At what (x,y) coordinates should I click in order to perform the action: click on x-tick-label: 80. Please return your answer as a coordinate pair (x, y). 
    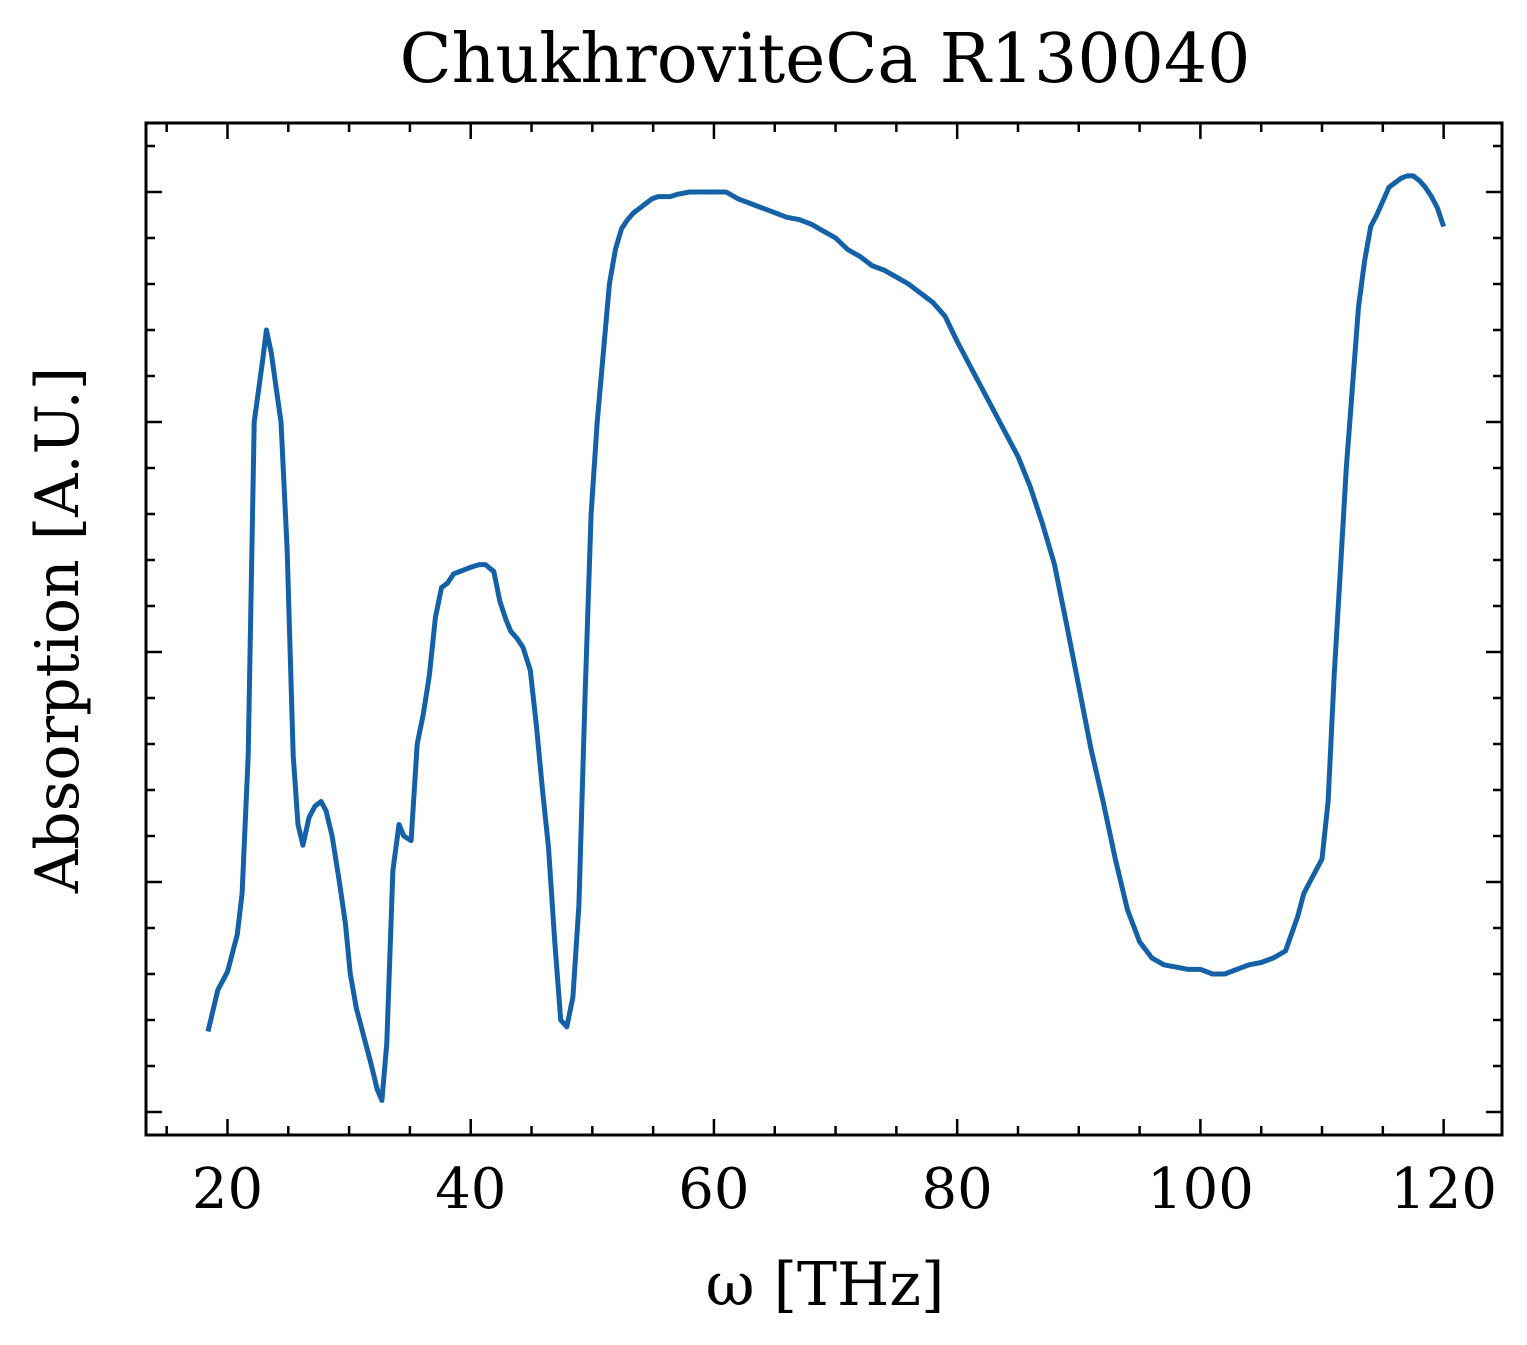
    Looking at the image, I should click on (957, 1189).